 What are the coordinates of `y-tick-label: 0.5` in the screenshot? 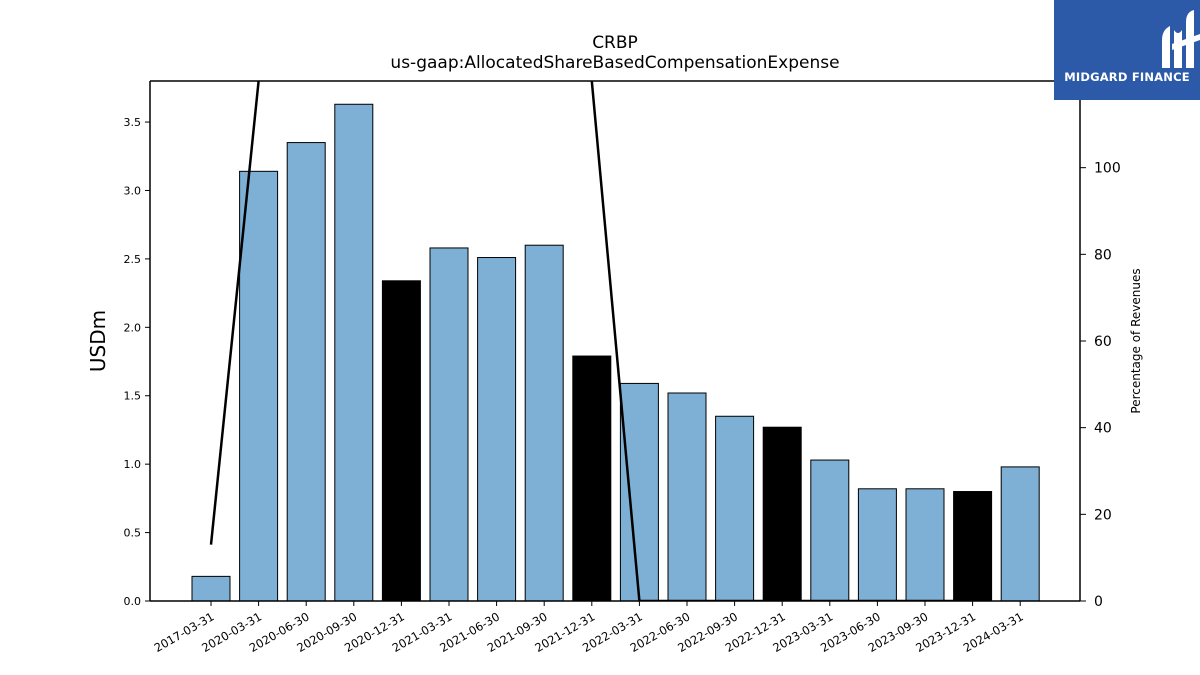 It's located at (133, 533).